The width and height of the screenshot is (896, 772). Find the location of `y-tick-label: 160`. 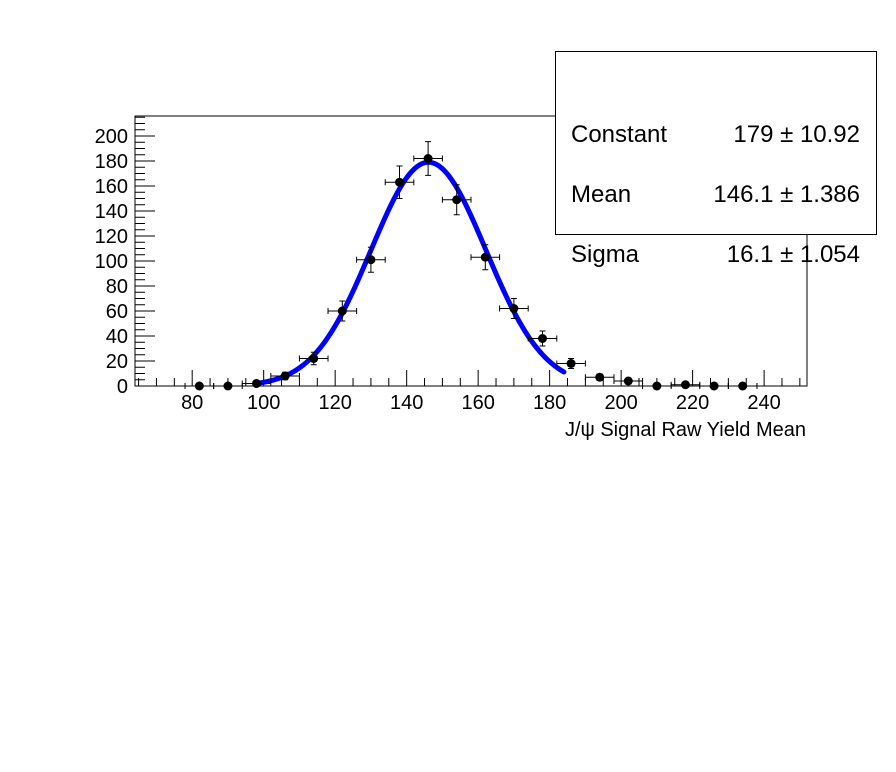

y-tick-label: 160 is located at coordinates (111, 187).